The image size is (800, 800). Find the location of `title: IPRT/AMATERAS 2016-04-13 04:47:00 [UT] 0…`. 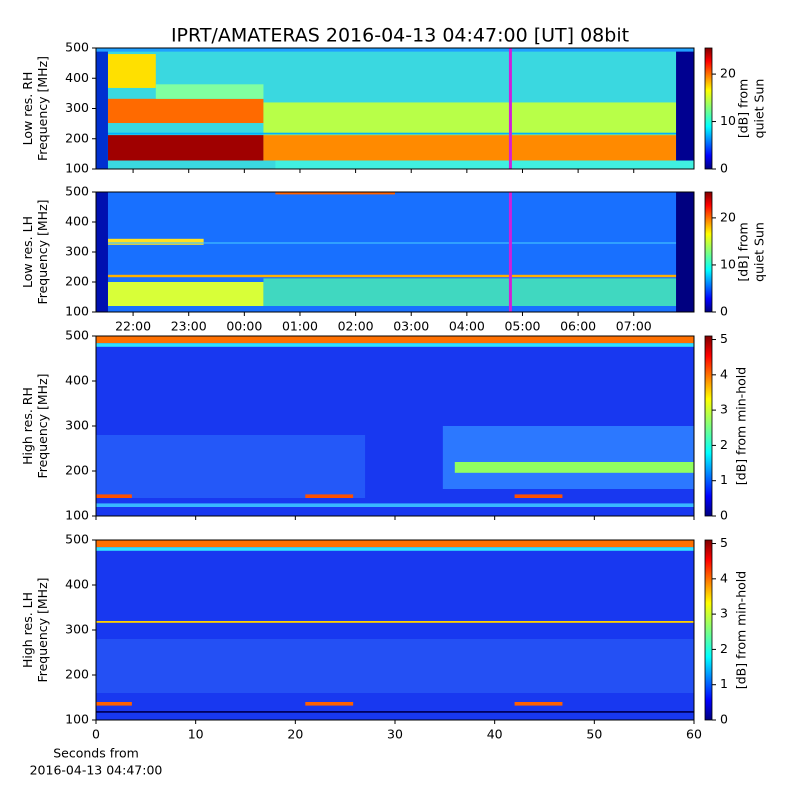

title: IPRT/AMATERAS 2016-04-13 04:47:00 [UT] 0… is located at coordinates (400, 36).